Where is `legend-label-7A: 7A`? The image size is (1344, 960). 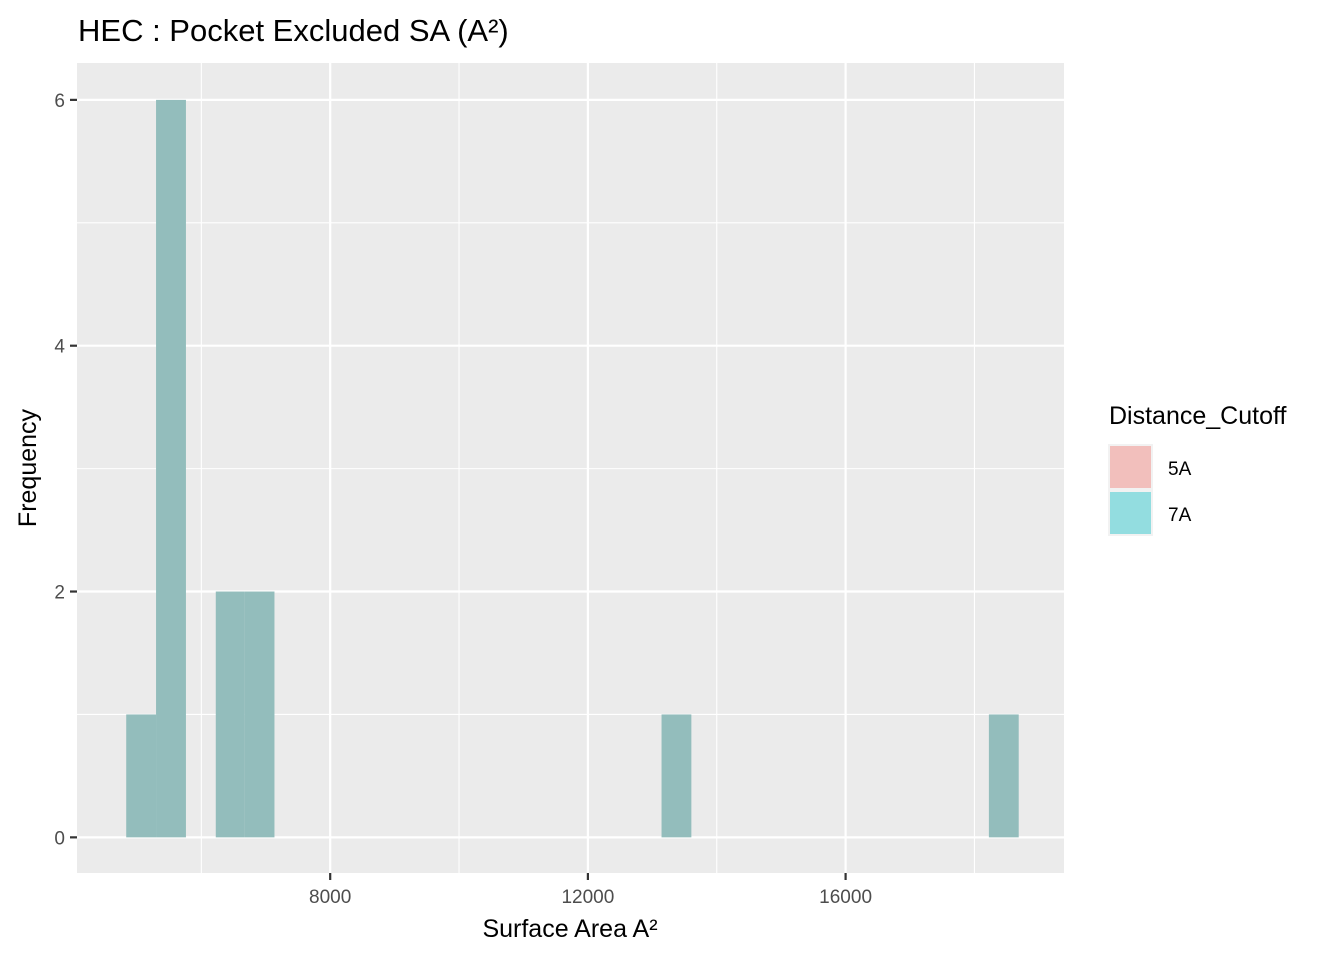 legend-label-7A: 7A is located at coordinates (1180, 515).